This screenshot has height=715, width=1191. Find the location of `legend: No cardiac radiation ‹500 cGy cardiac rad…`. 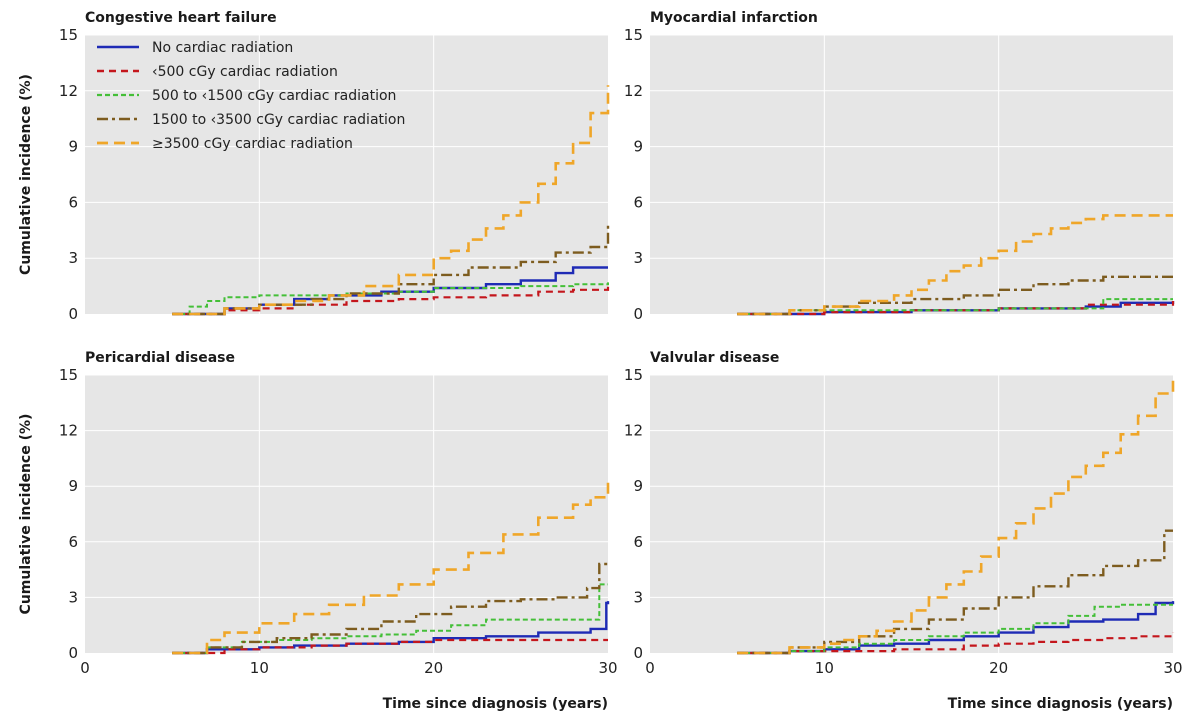

legend: No cardiac radiation ‹500 cGy cardiac rad… is located at coordinates (251, 96).